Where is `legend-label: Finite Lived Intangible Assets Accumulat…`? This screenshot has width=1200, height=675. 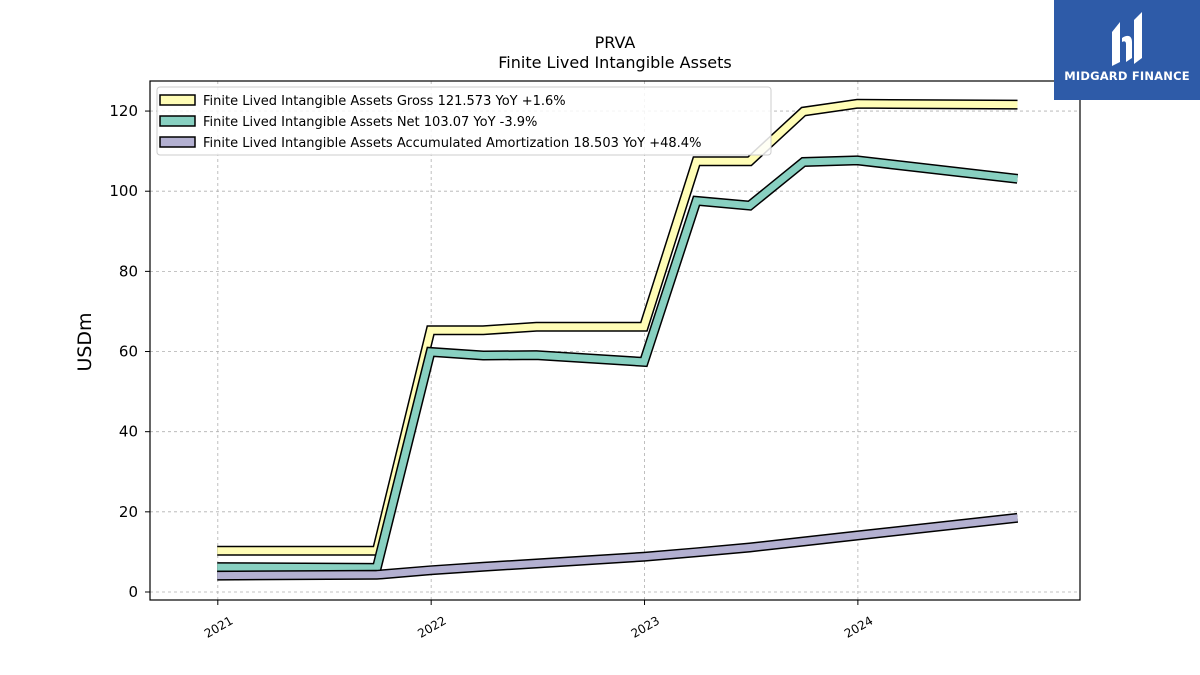
legend-label: Finite Lived Intangible Assets Accumulat… is located at coordinates (452, 143).